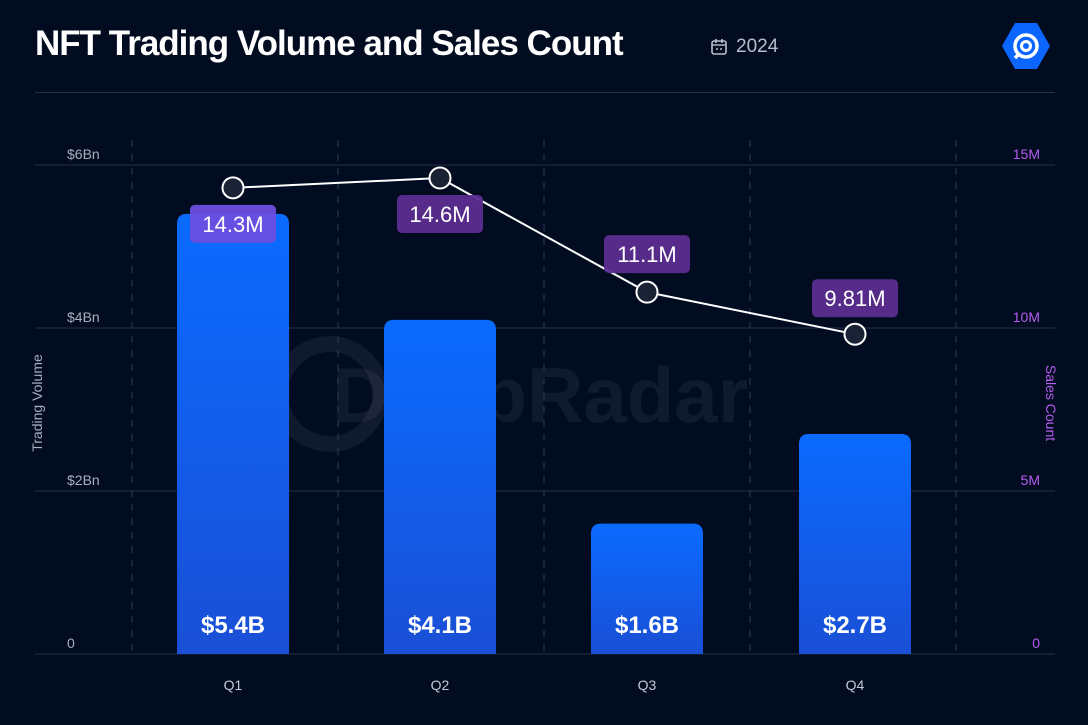 The width and height of the screenshot is (1088, 725). Describe the element at coordinates (83, 317) in the screenshot. I see `y-tick-label: $4Bn` at that location.